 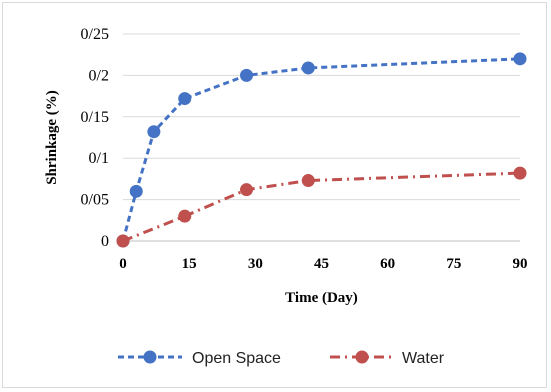 I want to click on y-tick-label: 0/2, so click(x=99, y=75).